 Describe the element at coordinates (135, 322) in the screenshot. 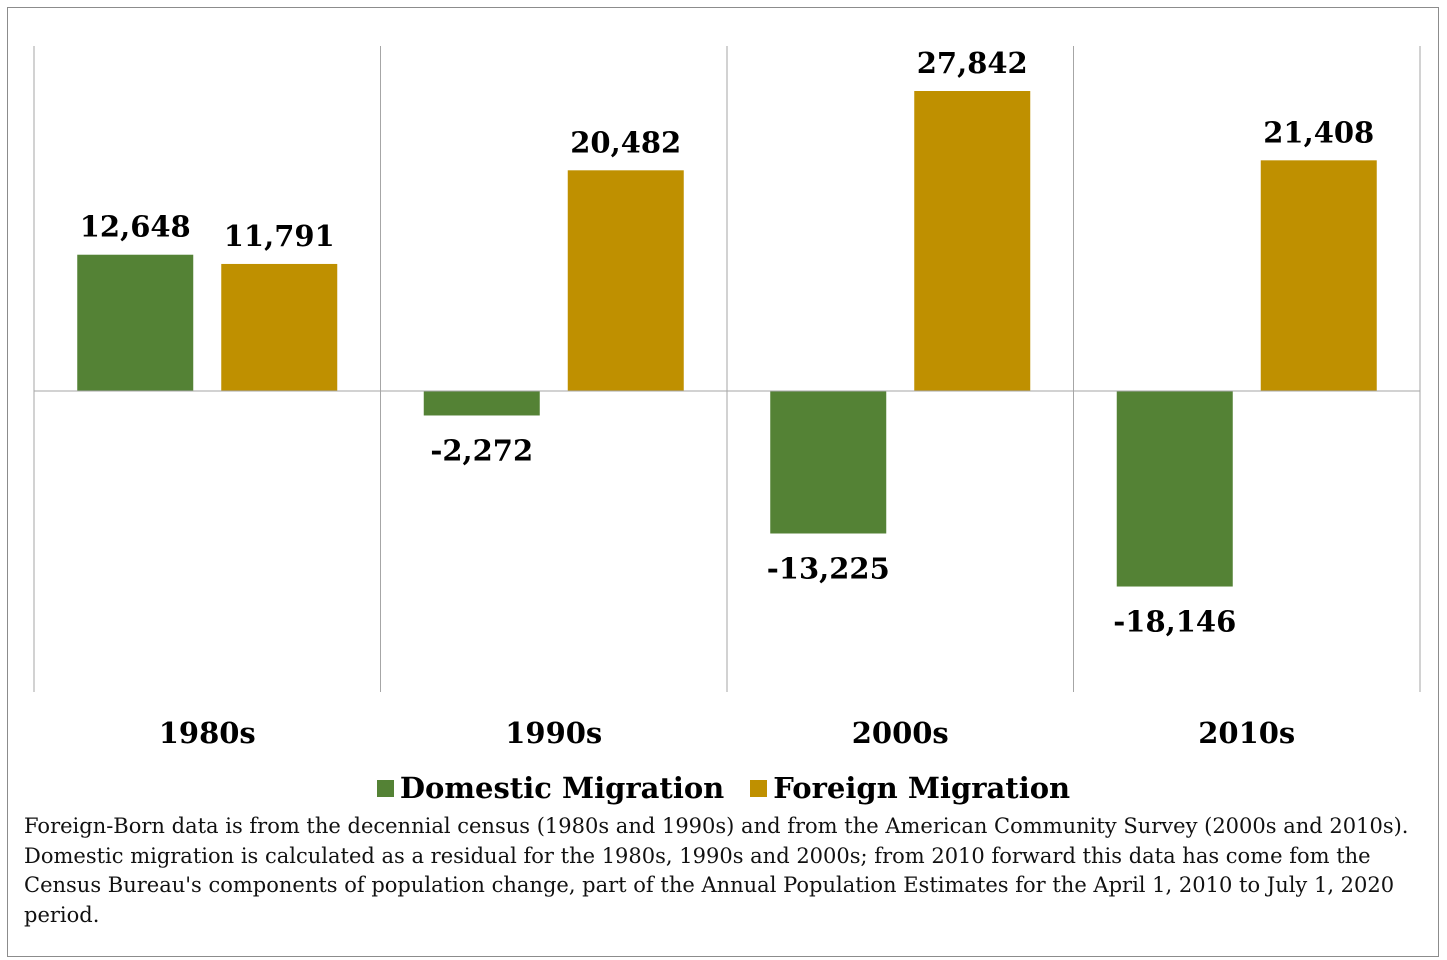

I see `domestic-bar-1980s` at that location.